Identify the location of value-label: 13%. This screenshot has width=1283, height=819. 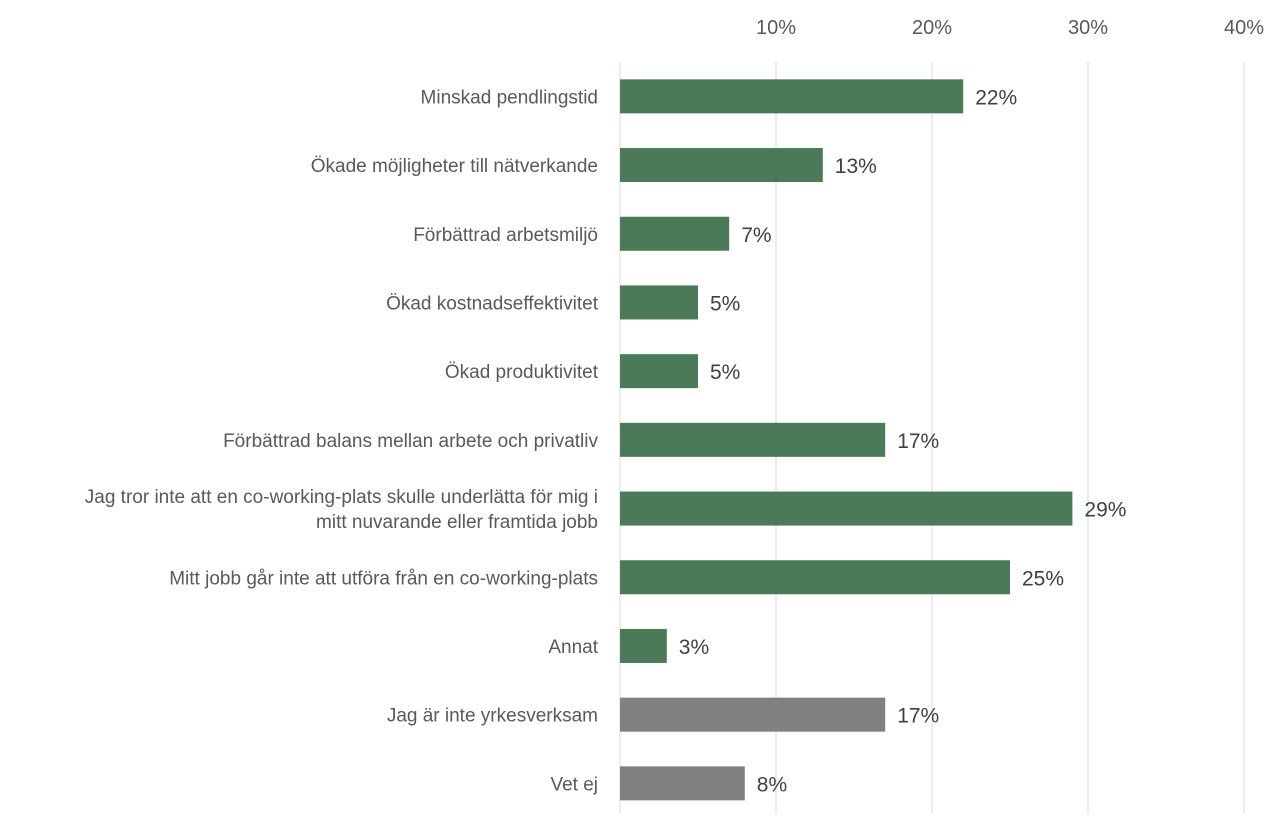
(856, 166).